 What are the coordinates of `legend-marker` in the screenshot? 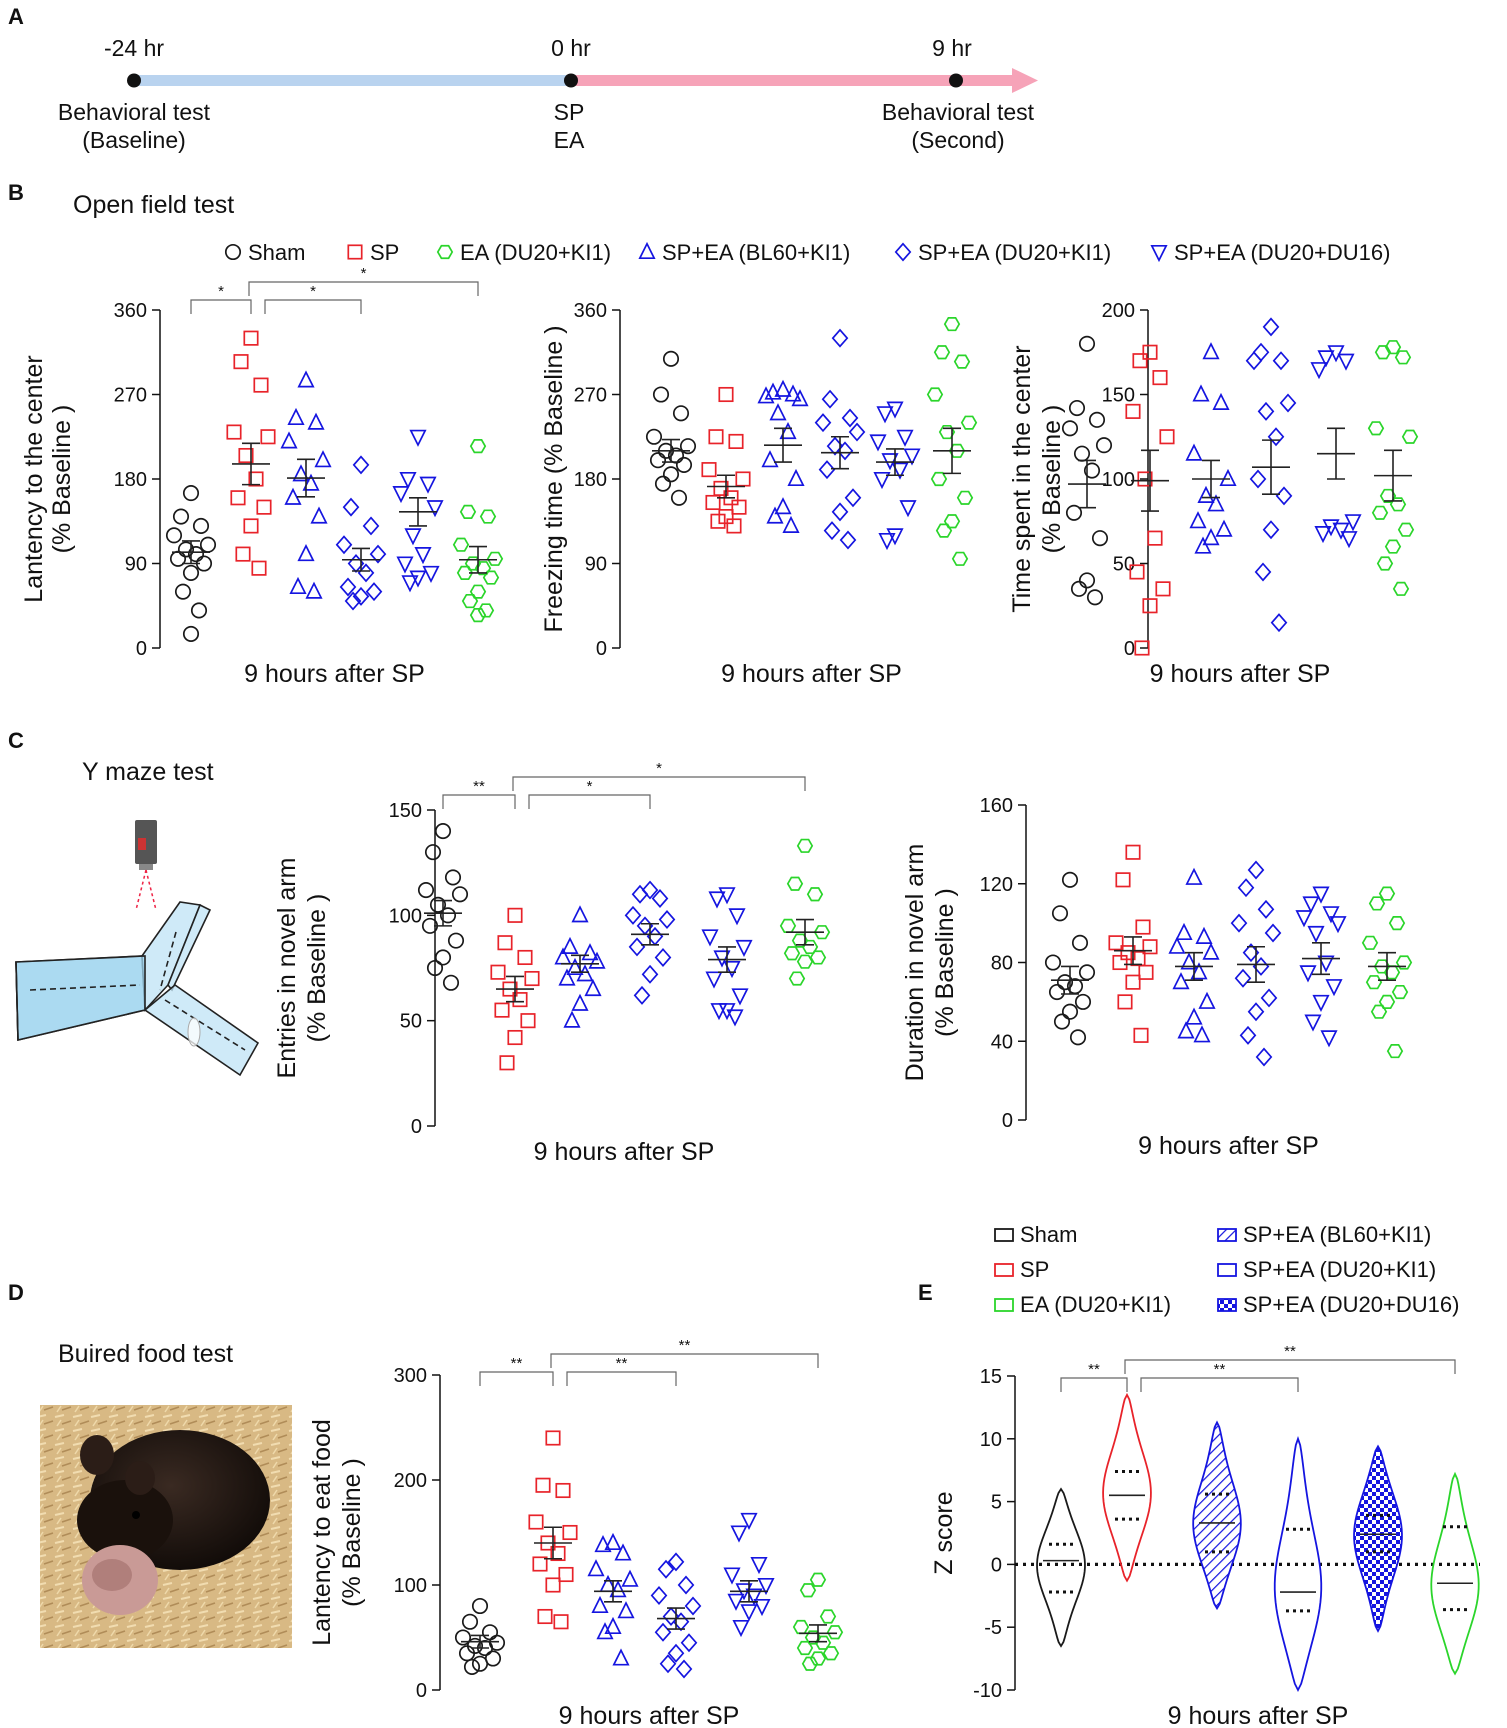 It's located at (1159, 253).